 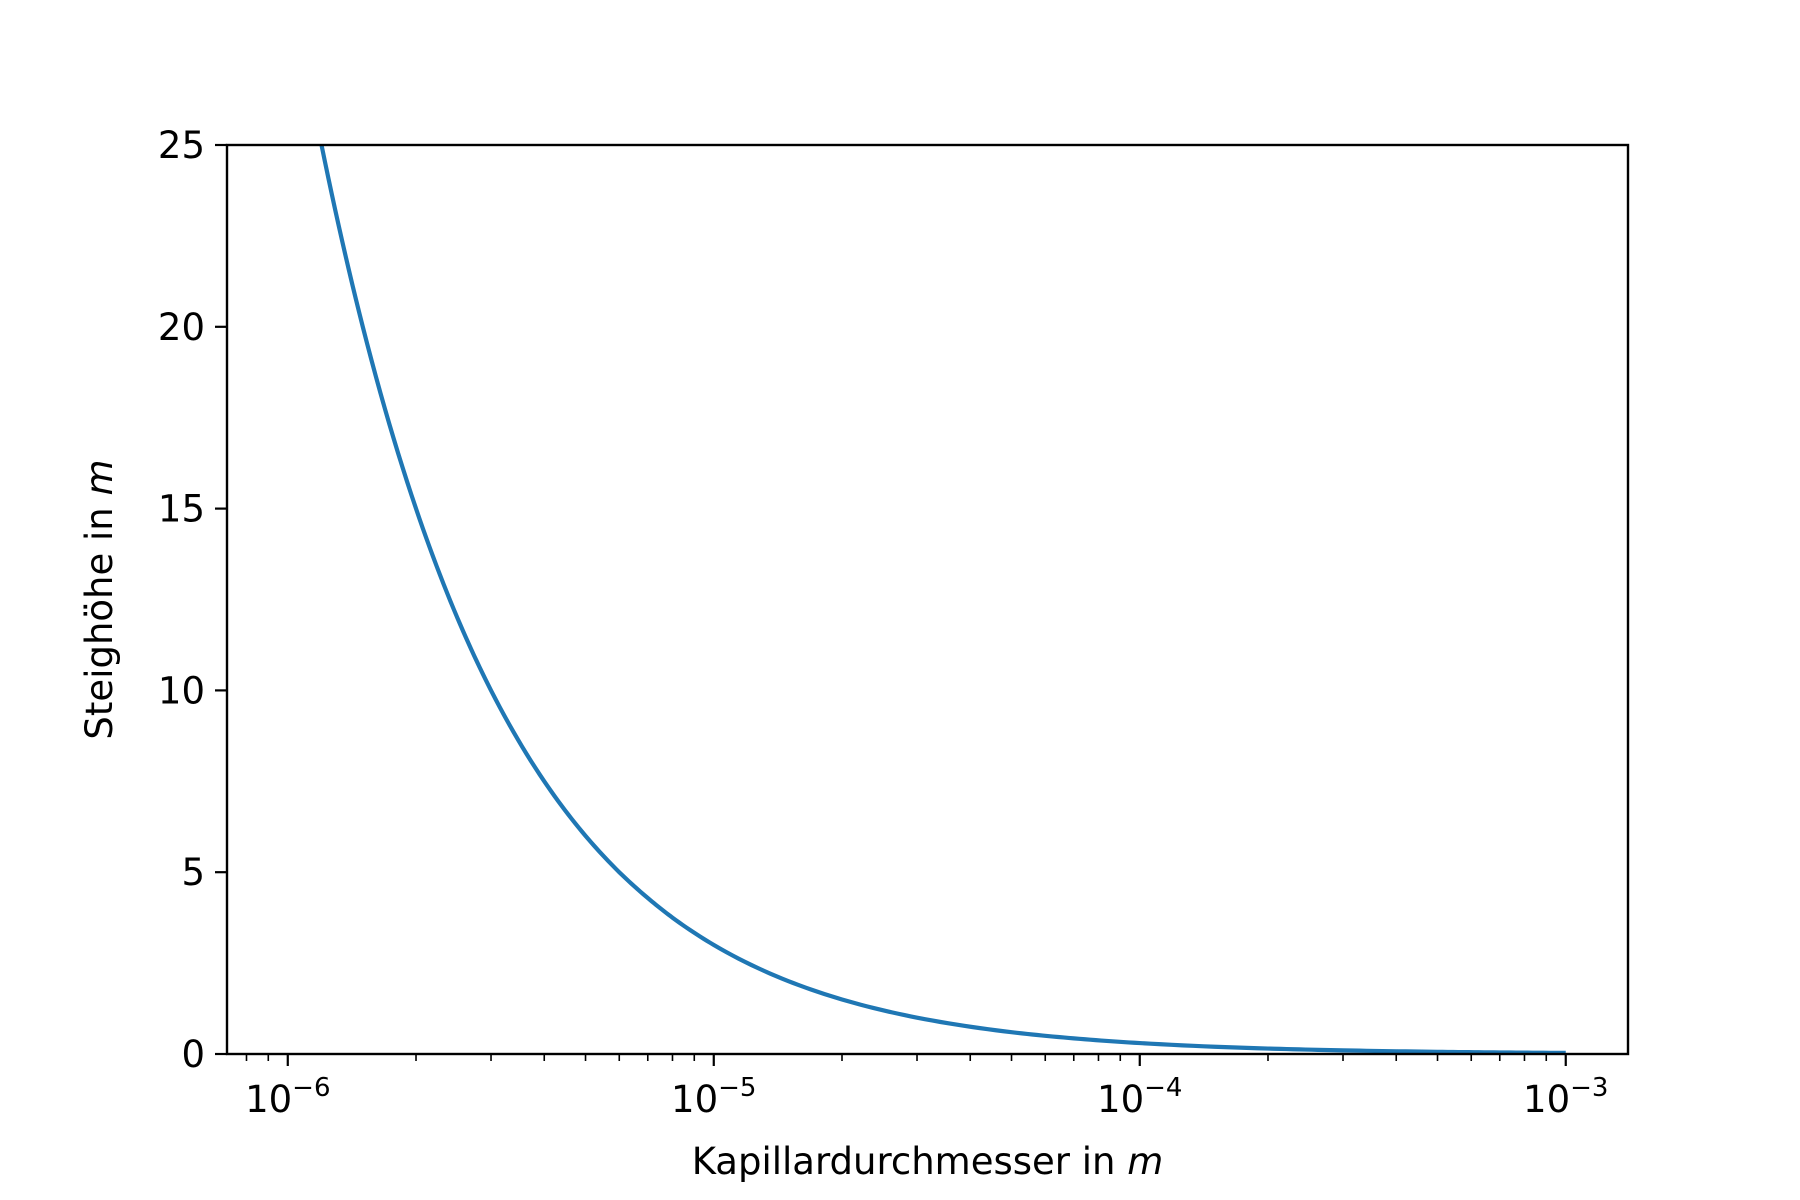 I want to click on y-tick-label: 5, so click(x=193, y=872).